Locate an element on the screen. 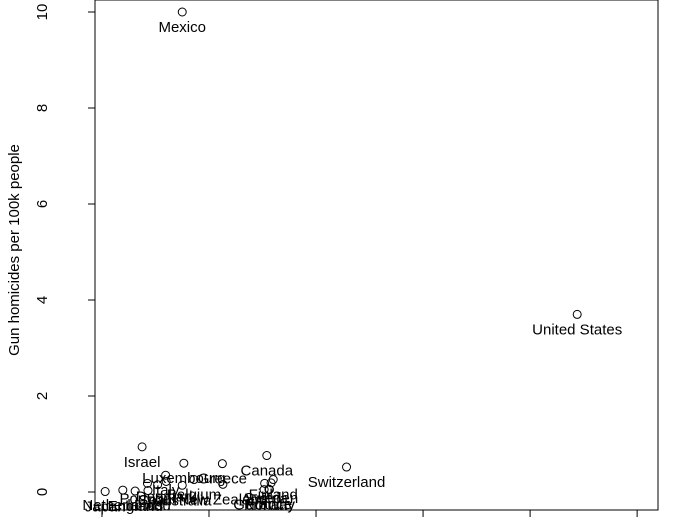 The image size is (700, 525). y-axis-label: Gun homicides per 100k people is located at coordinates (14, 250).